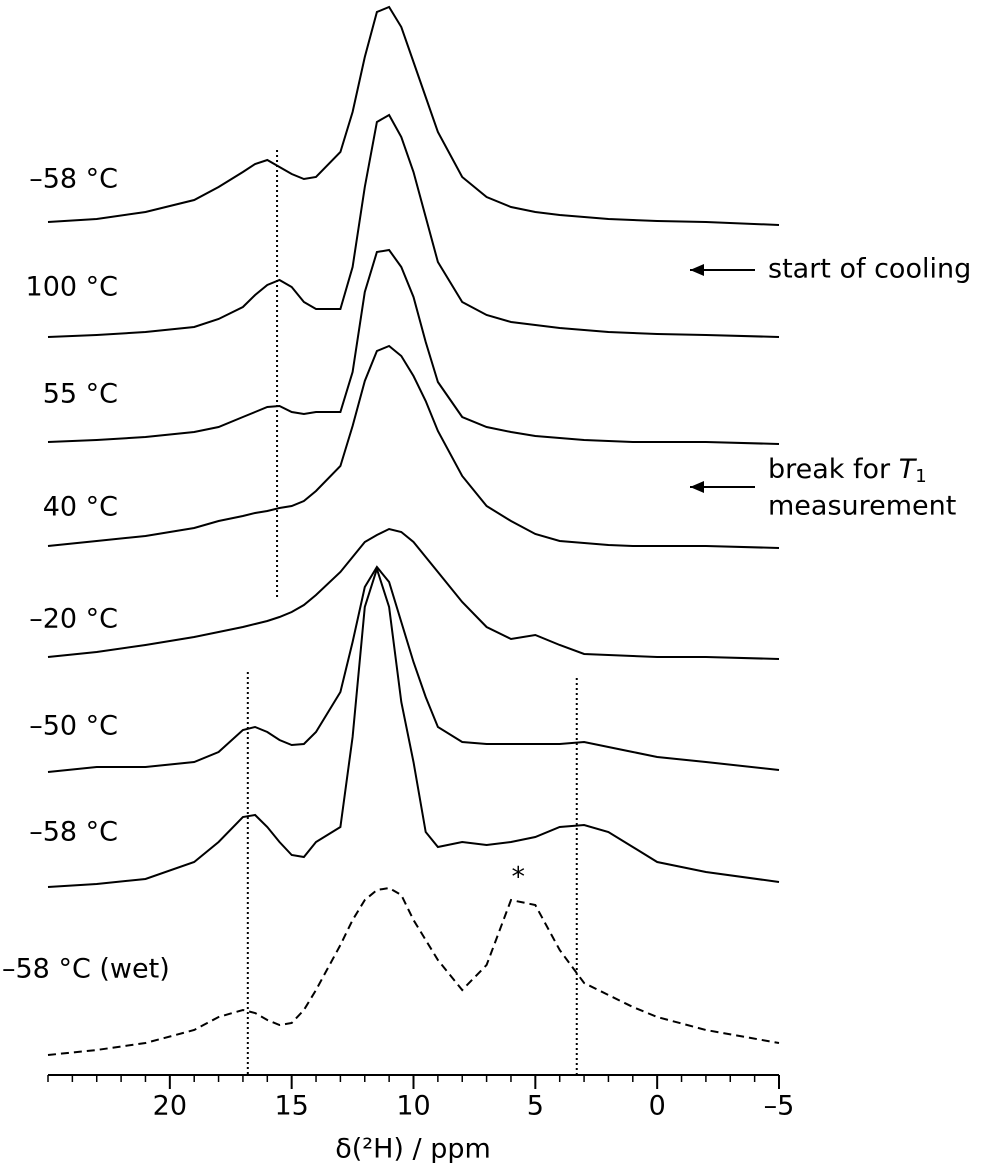  Describe the element at coordinates (535, 1106) in the screenshot. I see `x-tick-label: 5` at that location.